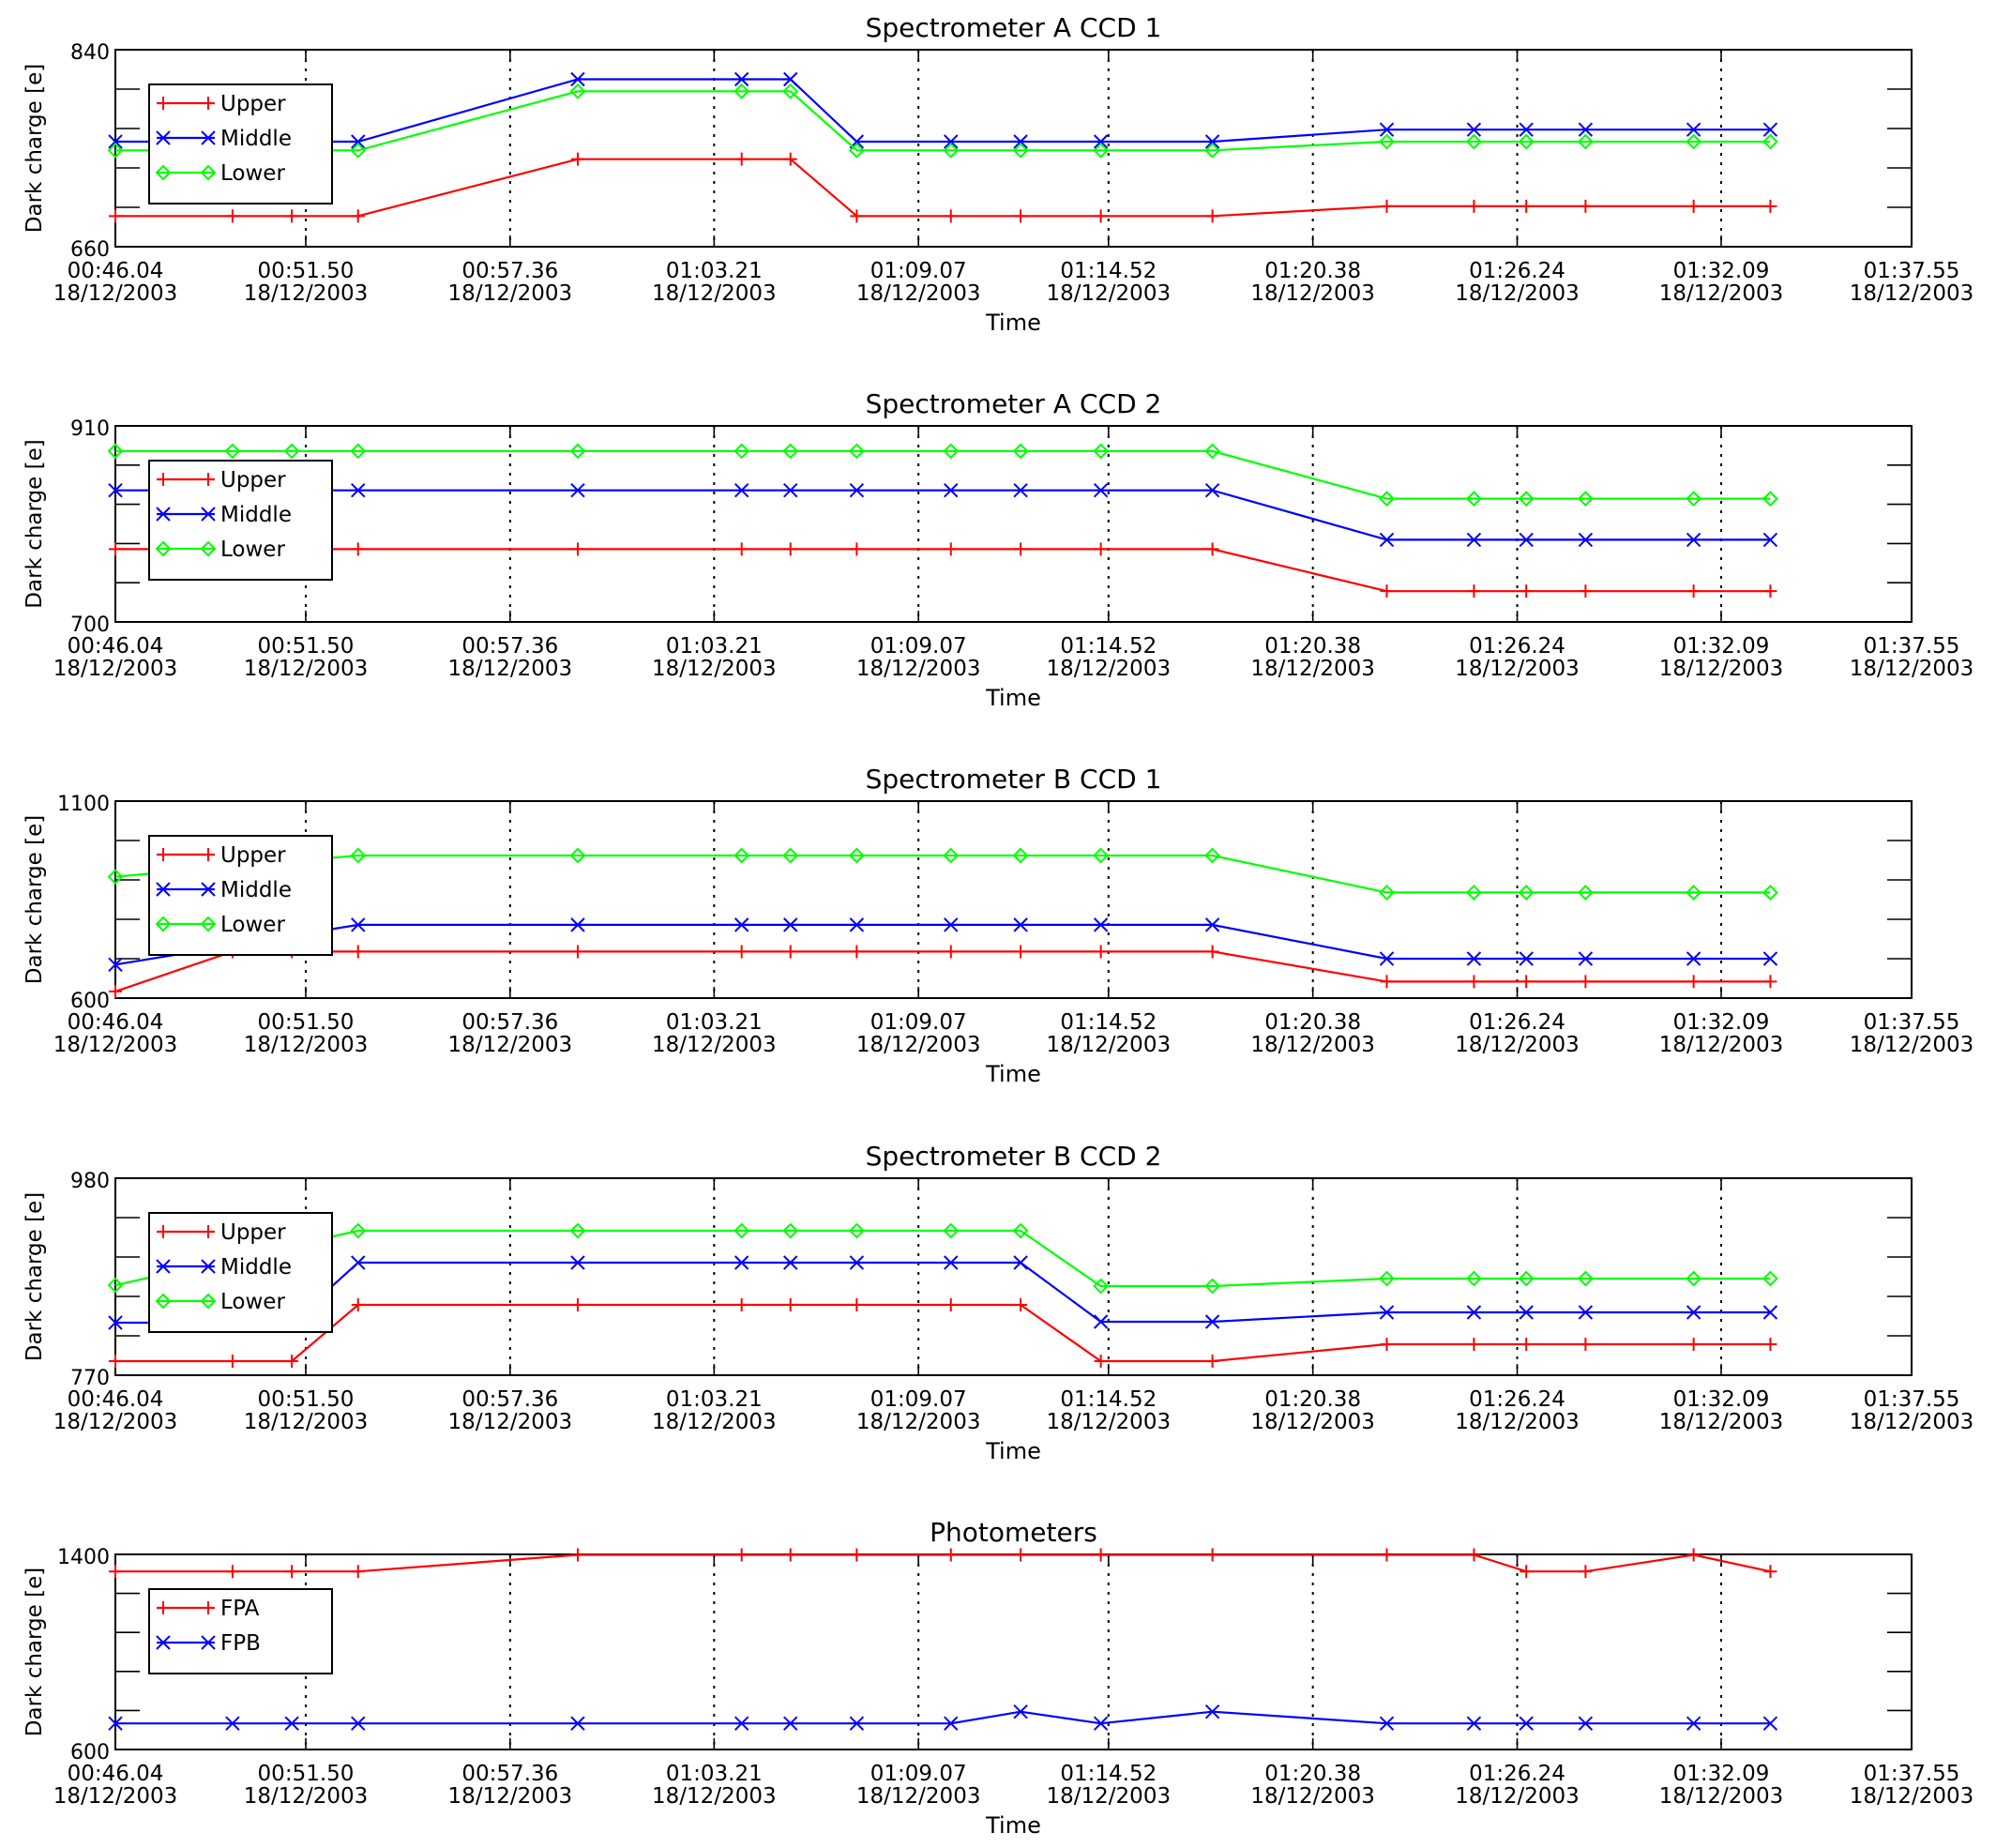 This screenshot has width=1996, height=1848. Describe the element at coordinates (253, 855) in the screenshot. I see `legend-label: Upper` at that location.